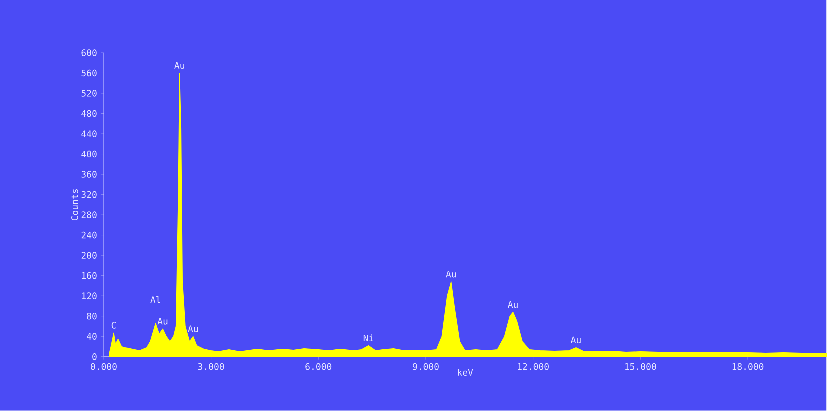 This screenshot has width=827, height=411. What do you see at coordinates (89, 215) in the screenshot?
I see `y-tick-label: 280` at bounding box center [89, 215].